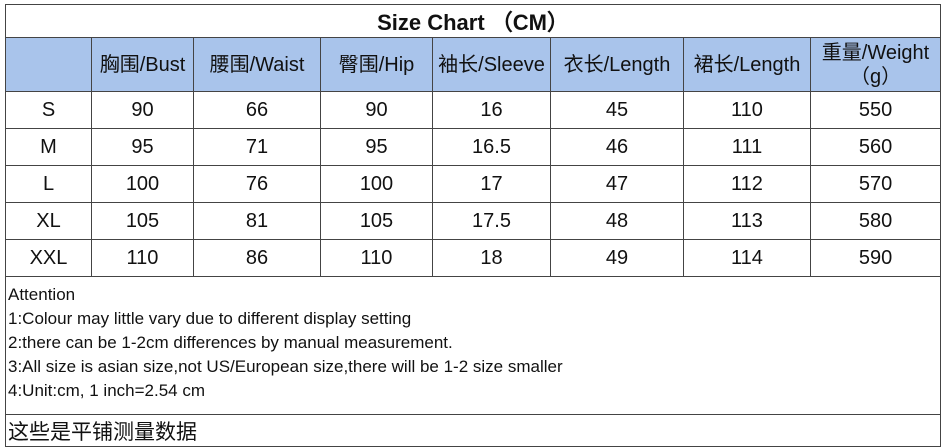  What do you see at coordinates (142, 64) in the screenshot?
I see `header-cell: 胸围/Bust` at bounding box center [142, 64].